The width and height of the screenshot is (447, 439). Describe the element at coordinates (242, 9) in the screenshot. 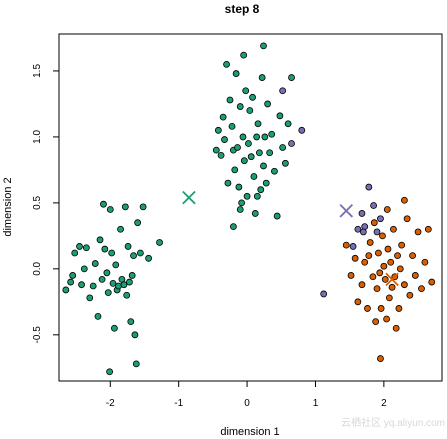

I see `chart-title: step 8` at that location.